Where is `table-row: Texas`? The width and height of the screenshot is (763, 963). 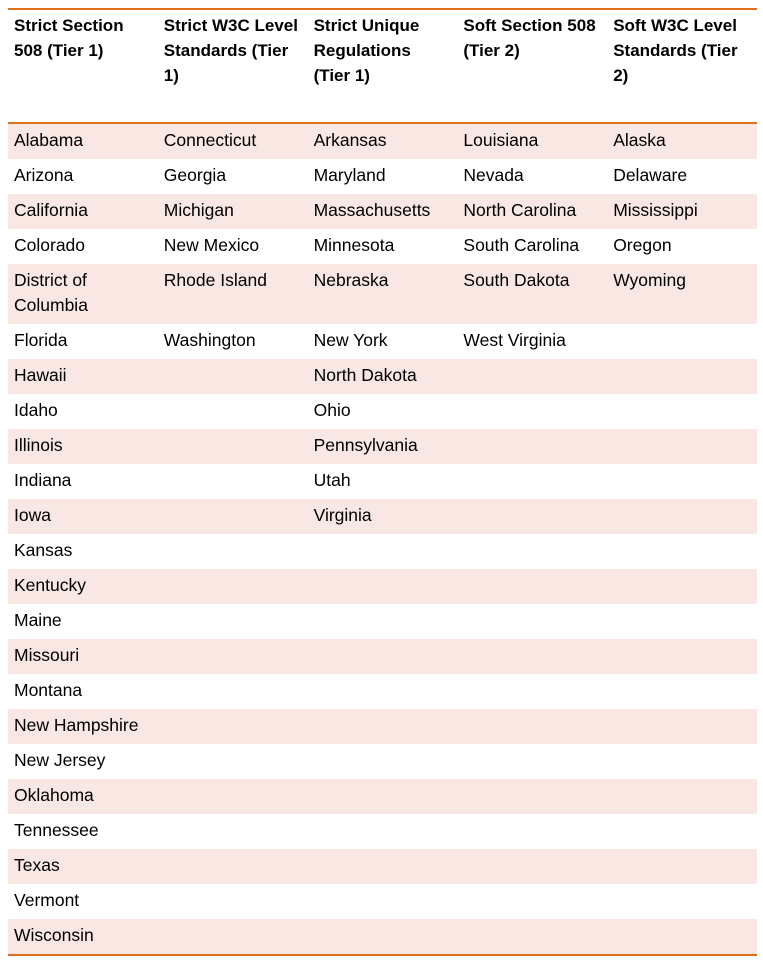 table-row: Texas is located at coordinates (382, 866).